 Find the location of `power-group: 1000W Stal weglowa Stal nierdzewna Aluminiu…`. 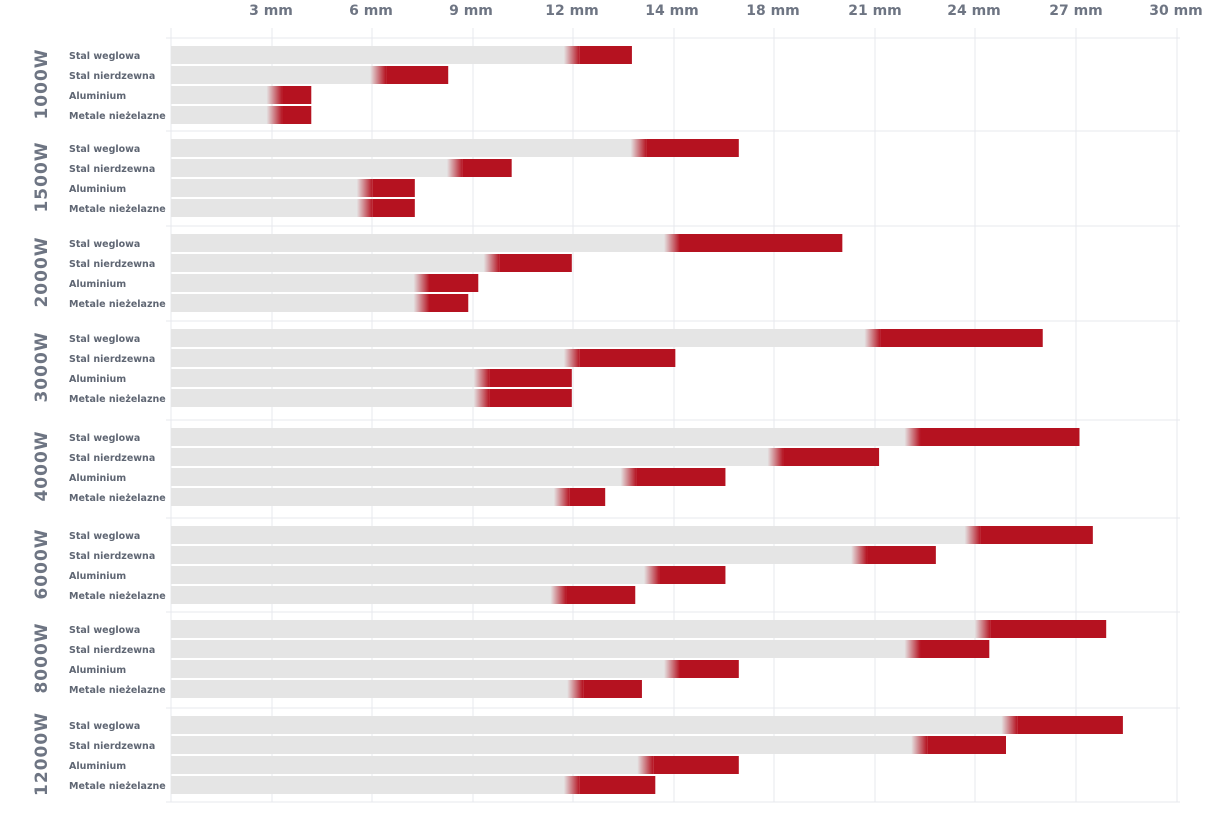

power-group: 1000W Stal weglowa Stal nierdzewna Aluminiu… is located at coordinates (332, 85).